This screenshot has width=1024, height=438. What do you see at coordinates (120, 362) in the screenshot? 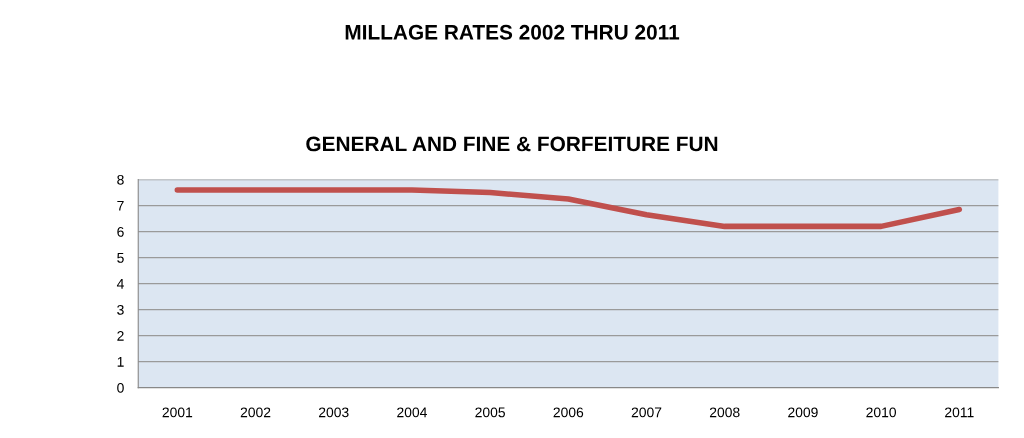
I see `y-tick-label: 1` at bounding box center [120, 362].